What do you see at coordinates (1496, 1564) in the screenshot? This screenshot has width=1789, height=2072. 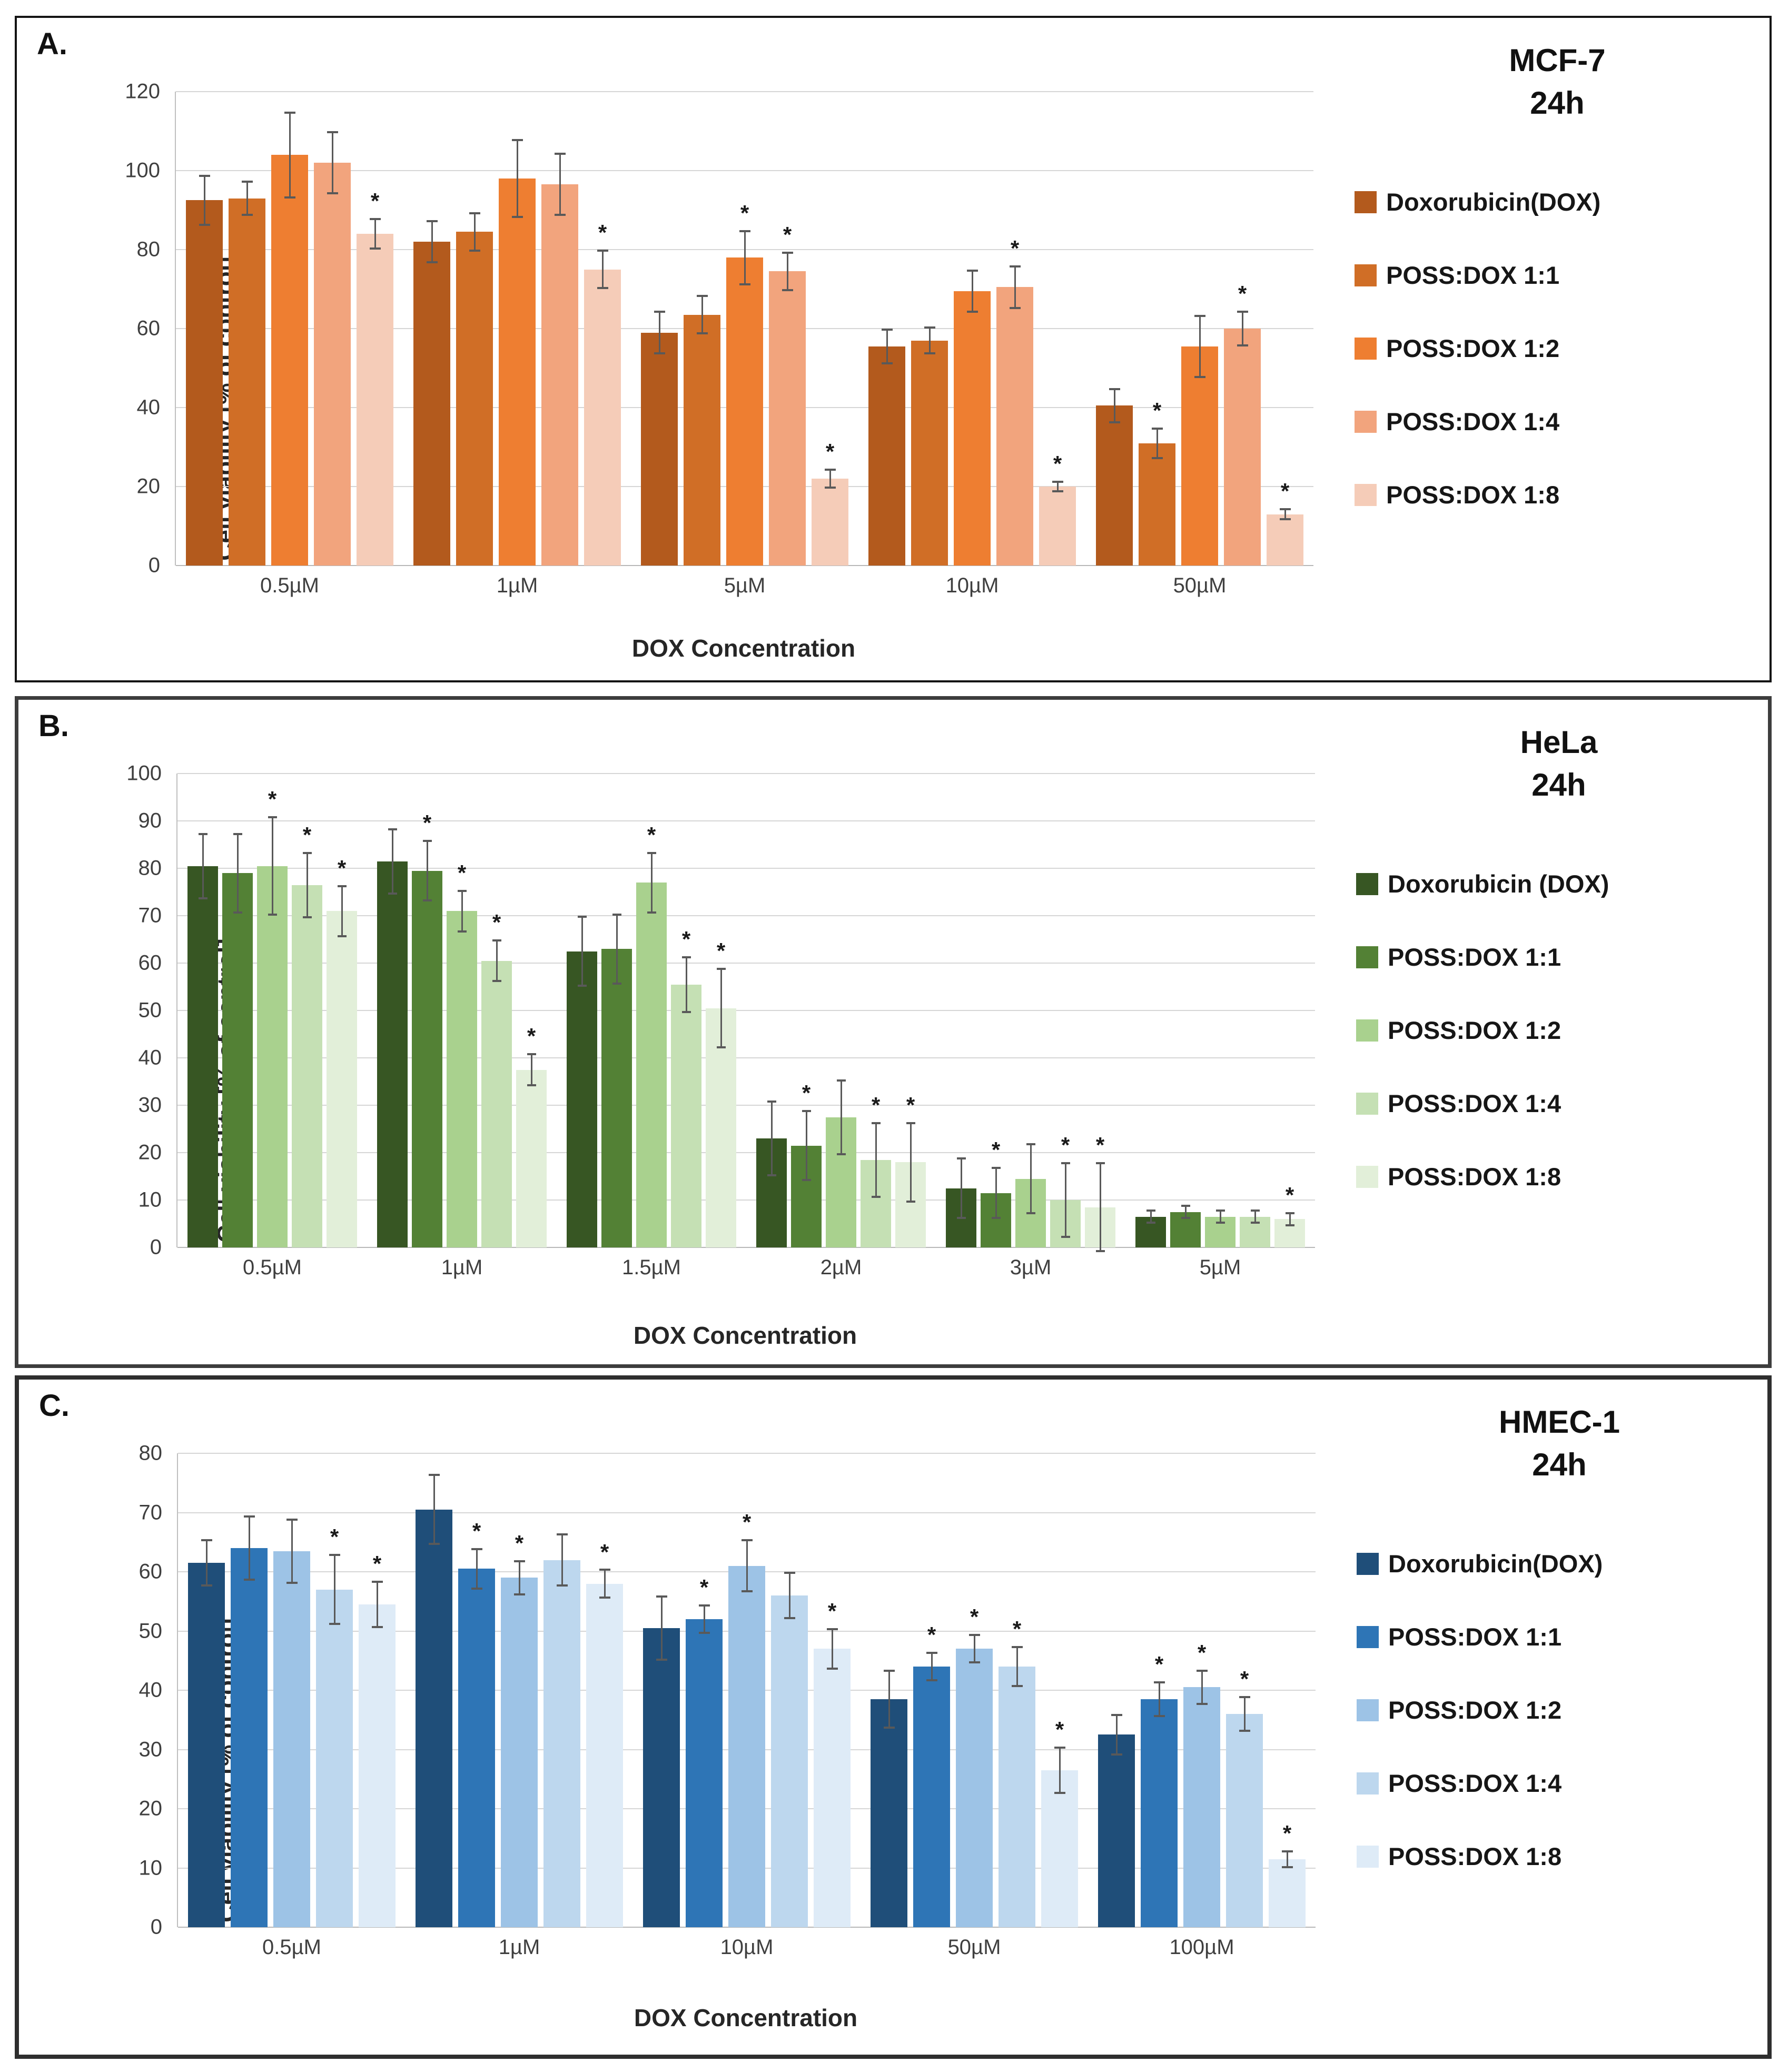 I see `legend-label: Doxorubicin(DOX)` at bounding box center [1496, 1564].